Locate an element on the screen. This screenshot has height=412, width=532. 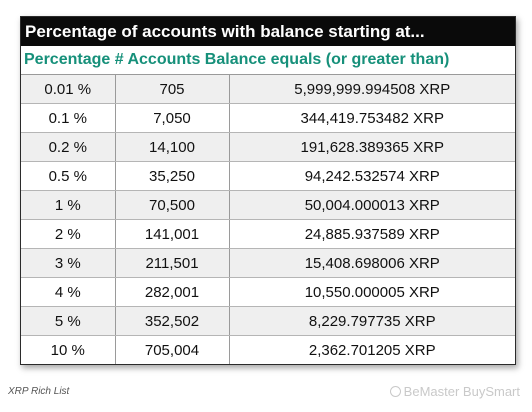
balance-cell: 191,628.389365 XRP is located at coordinates (372, 147).